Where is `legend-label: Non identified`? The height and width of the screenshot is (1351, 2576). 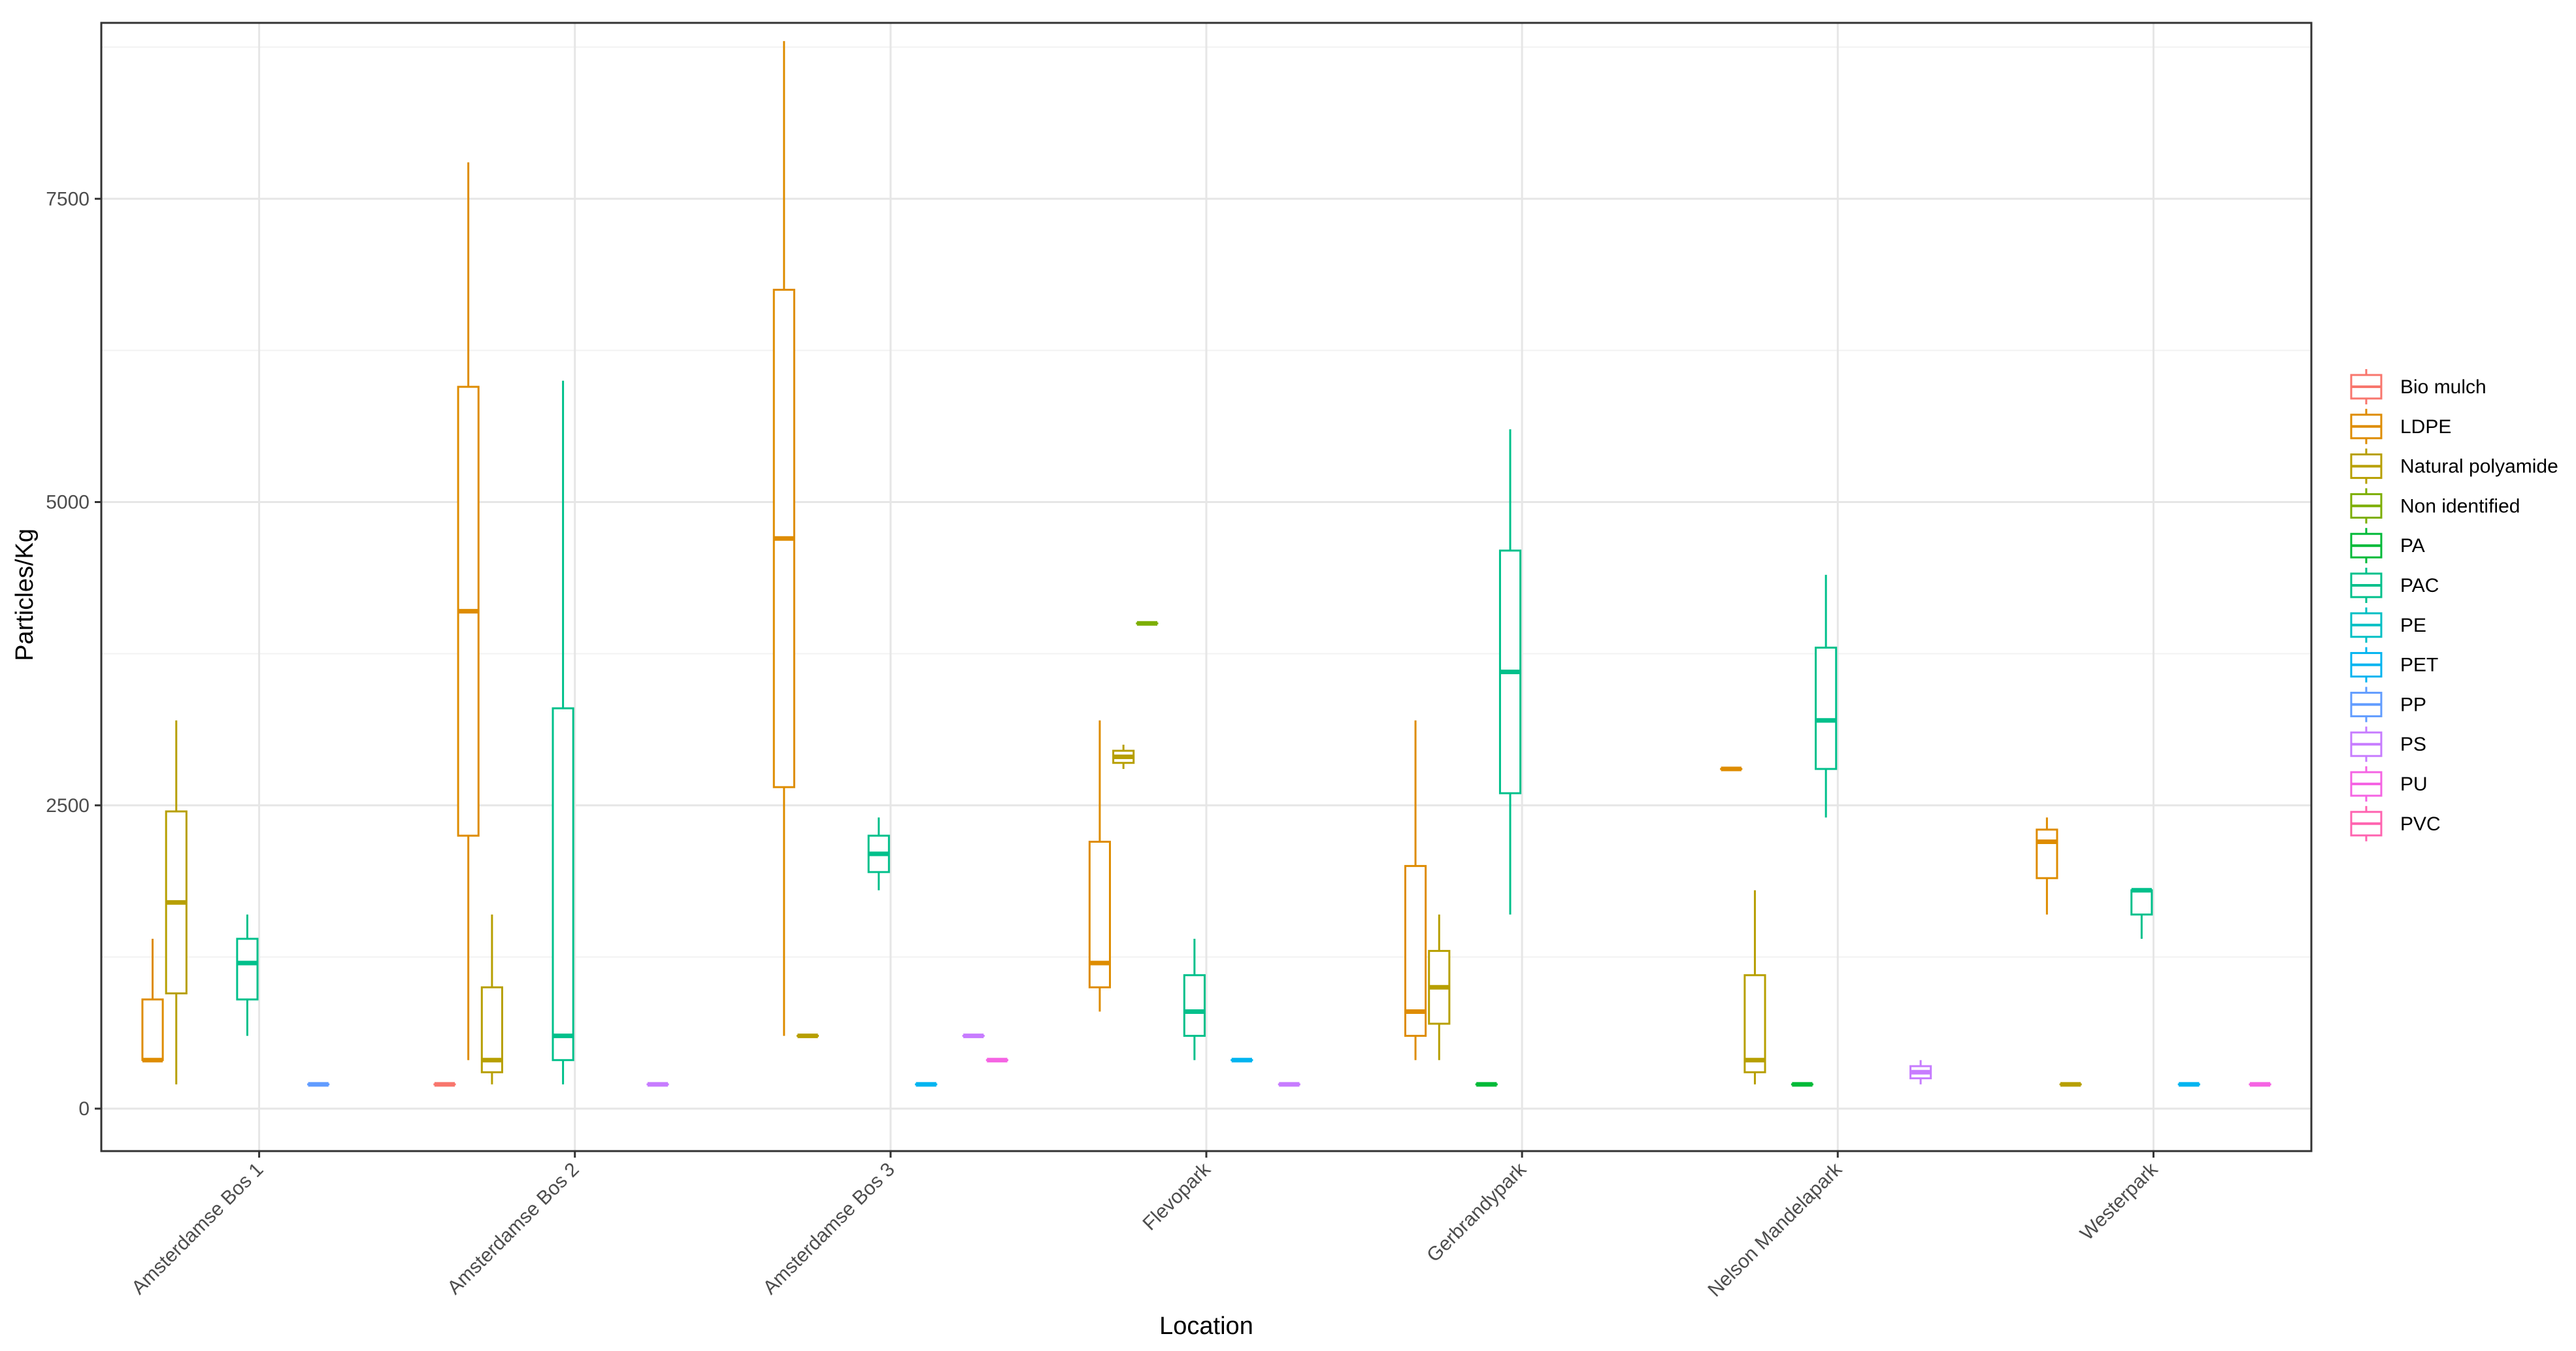
legend-label: Non identified is located at coordinates (2460, 506).